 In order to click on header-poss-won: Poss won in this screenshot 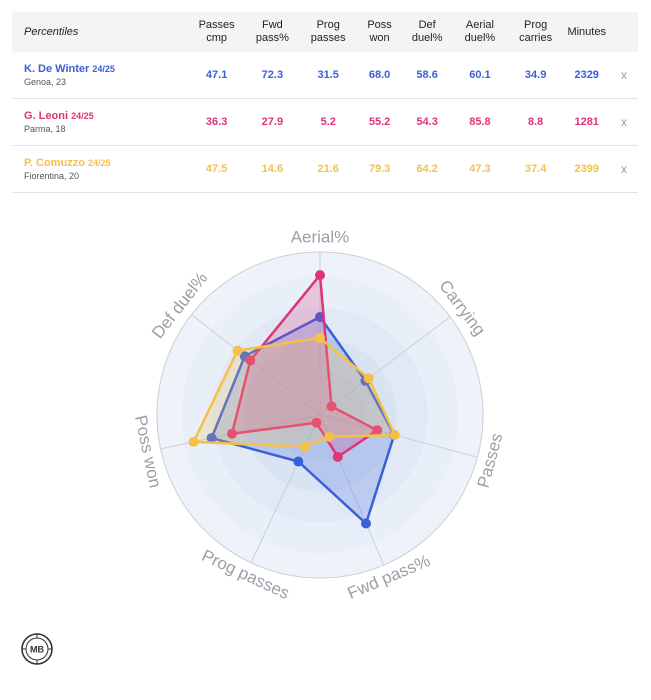, I will do `click(379, 31)`.